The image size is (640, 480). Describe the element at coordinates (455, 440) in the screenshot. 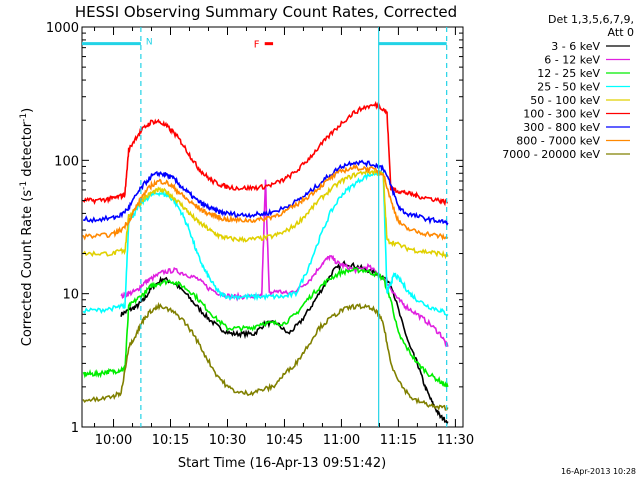

I see `x-tick-label: 11:30` at that location.